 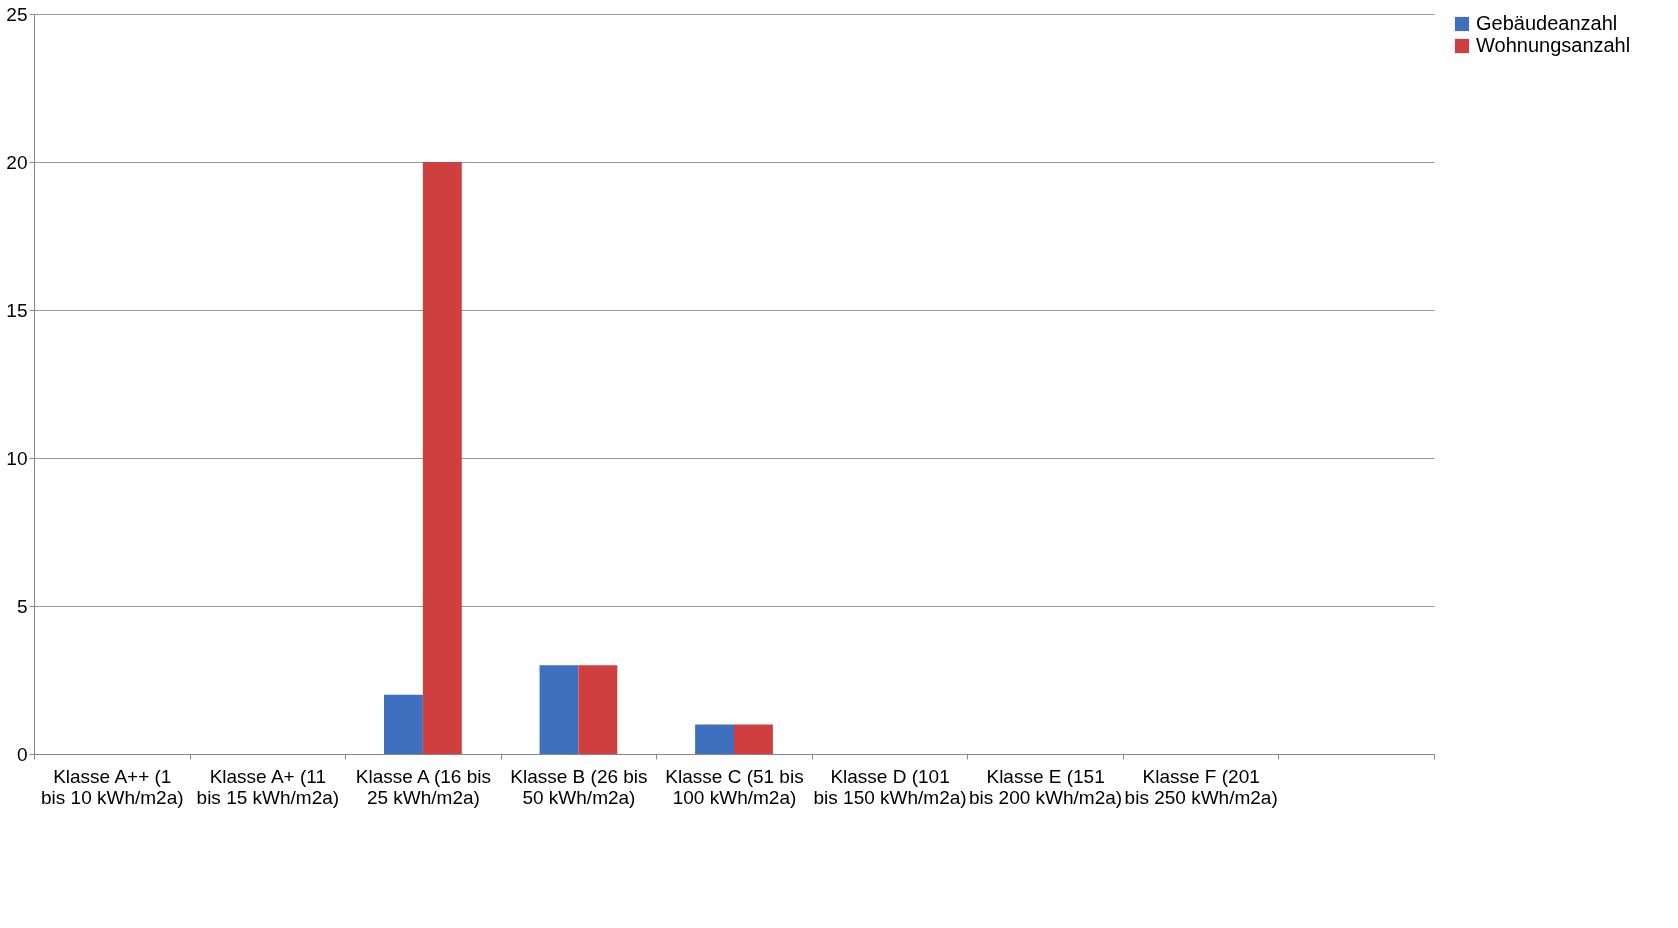 I want to click on y-tick-label: 15, so click(x=17, y=310).